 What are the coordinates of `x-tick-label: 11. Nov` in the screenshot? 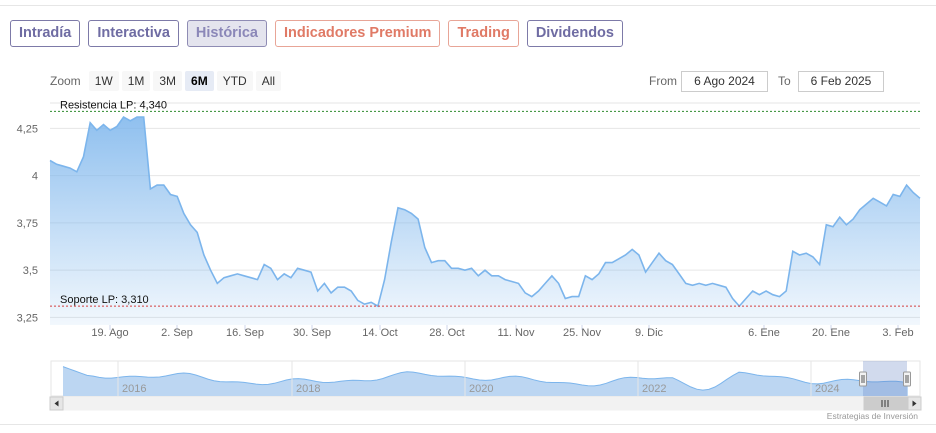 It's located at (516, 333).